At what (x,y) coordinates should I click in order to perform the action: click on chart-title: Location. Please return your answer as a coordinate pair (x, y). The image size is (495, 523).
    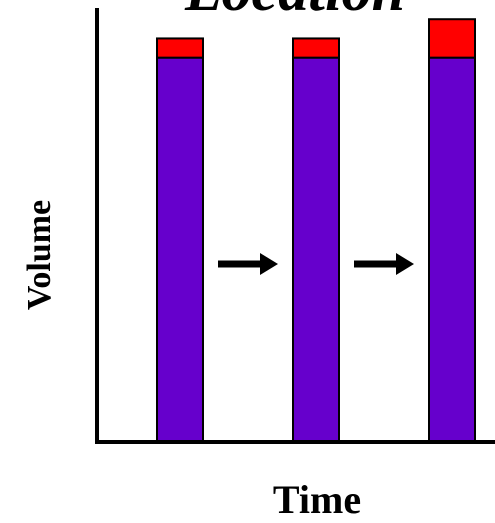
    Looking at the image, I should click on (294, 11).